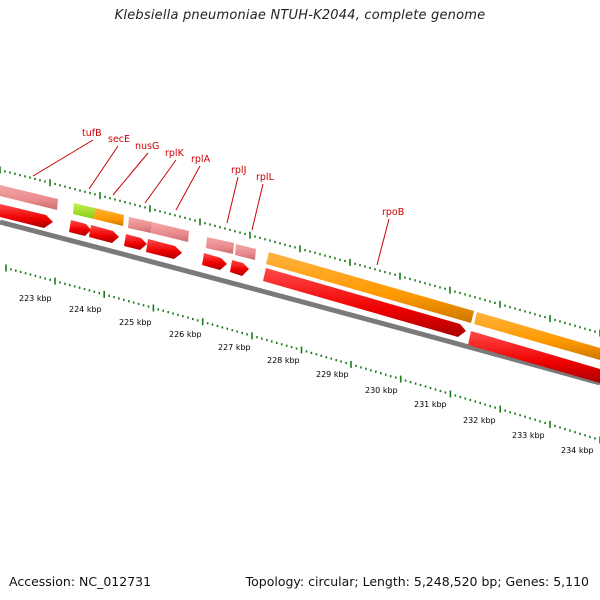  I want to click on gene-label-rplJ: rplJ, so click(238, 170).